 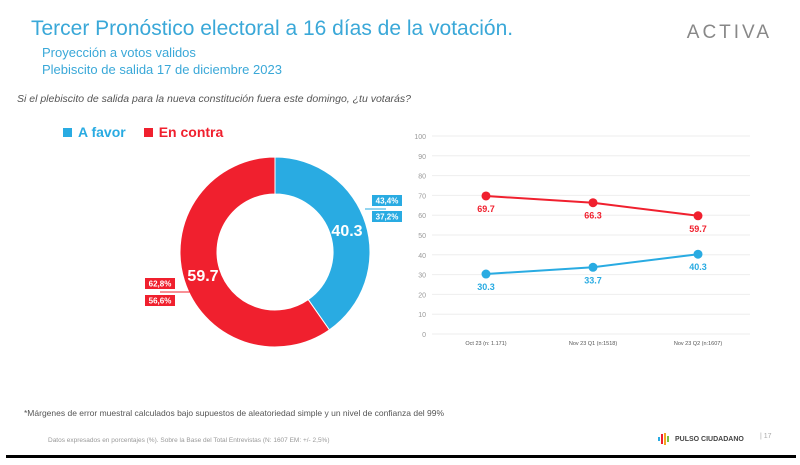 What do you see at coordinates (191, 132) in the screenshot?
I see `legend-label: En contra` at bounding box center [191, 132].